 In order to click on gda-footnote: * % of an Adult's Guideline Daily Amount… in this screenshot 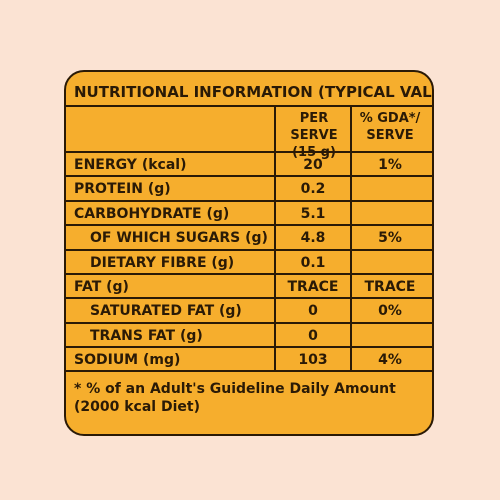, I will do `click(249, 398)`.